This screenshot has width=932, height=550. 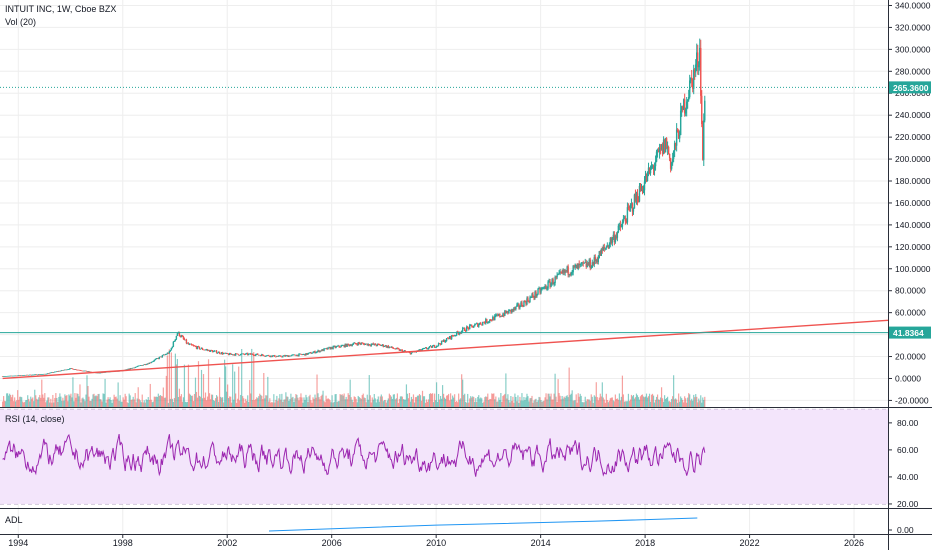 I want to click on x-tick-label: 2018, so click(x=645, y=543).